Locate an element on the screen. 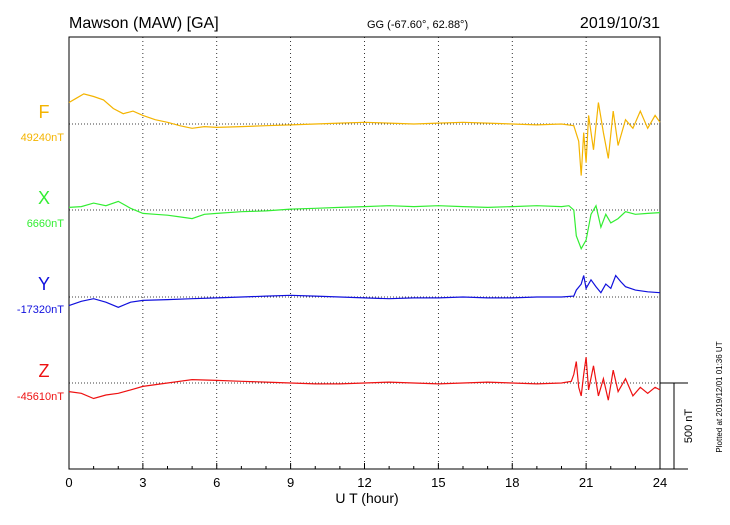 Image resolution: width=730 pixels, height=525 pixels. series-baseline-x: 6660nT is located at coordinates (46, 224).